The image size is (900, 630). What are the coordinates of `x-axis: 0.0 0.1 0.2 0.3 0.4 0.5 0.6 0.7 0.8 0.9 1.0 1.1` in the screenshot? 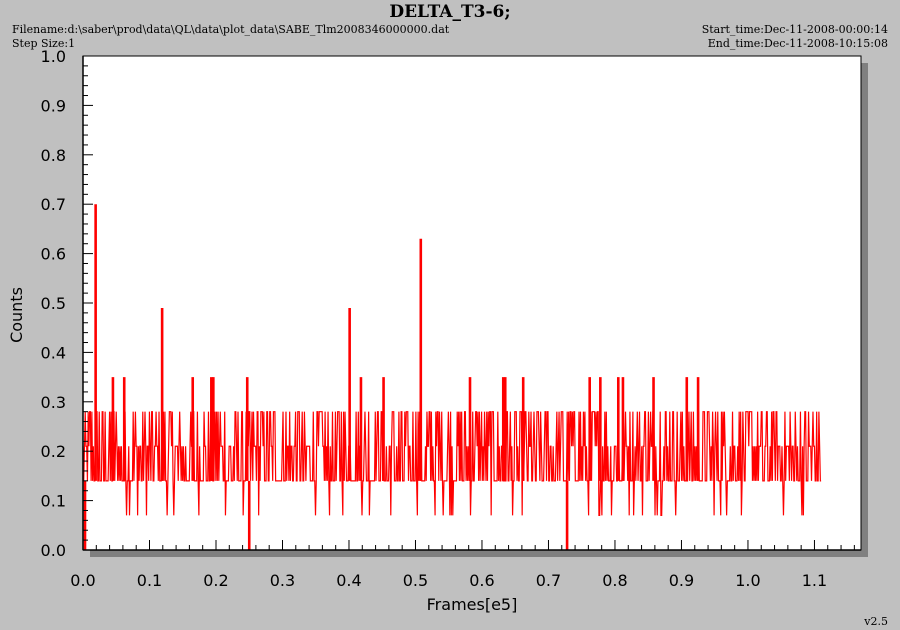 It's located at (465, 565).